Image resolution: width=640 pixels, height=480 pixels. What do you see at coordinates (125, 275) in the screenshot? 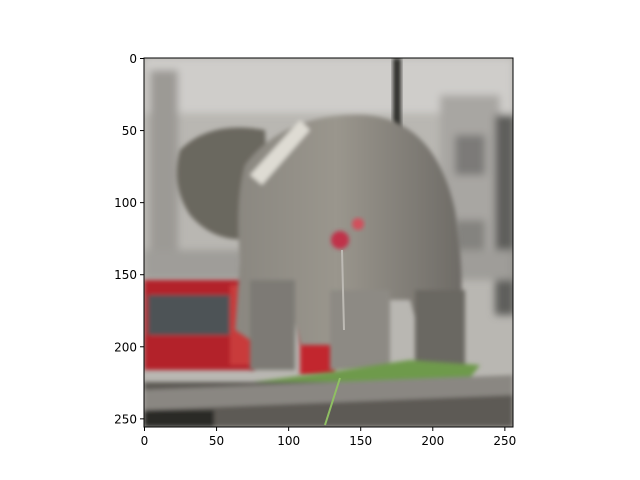
I see `y-tick-label: 150` at bounding box center [125, 275].